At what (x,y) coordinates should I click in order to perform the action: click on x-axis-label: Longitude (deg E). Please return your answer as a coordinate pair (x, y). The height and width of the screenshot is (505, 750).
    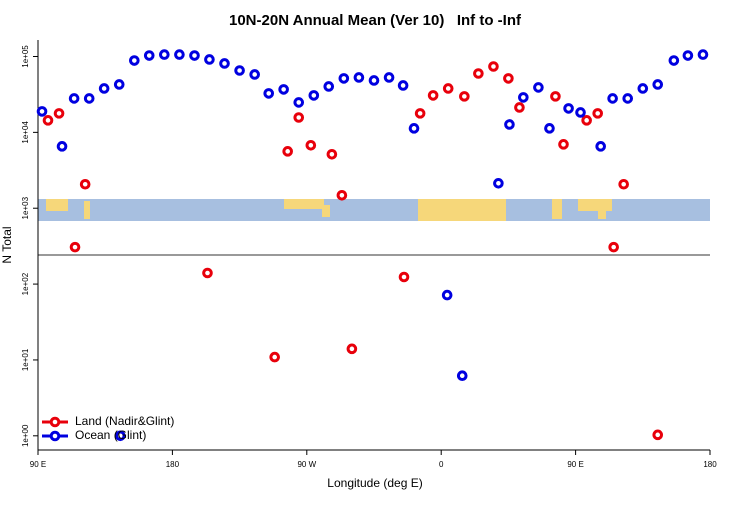
    Looking at the image, I should click on (374, 483).